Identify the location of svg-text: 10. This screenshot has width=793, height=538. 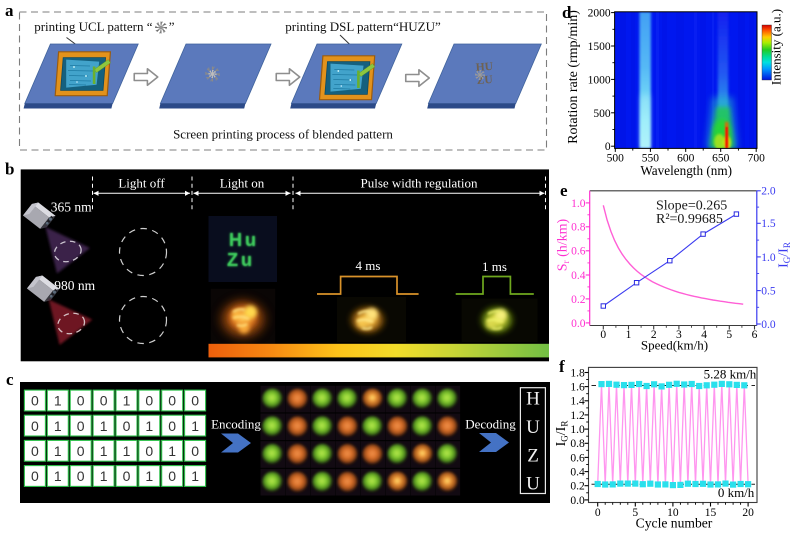
(673, 513).